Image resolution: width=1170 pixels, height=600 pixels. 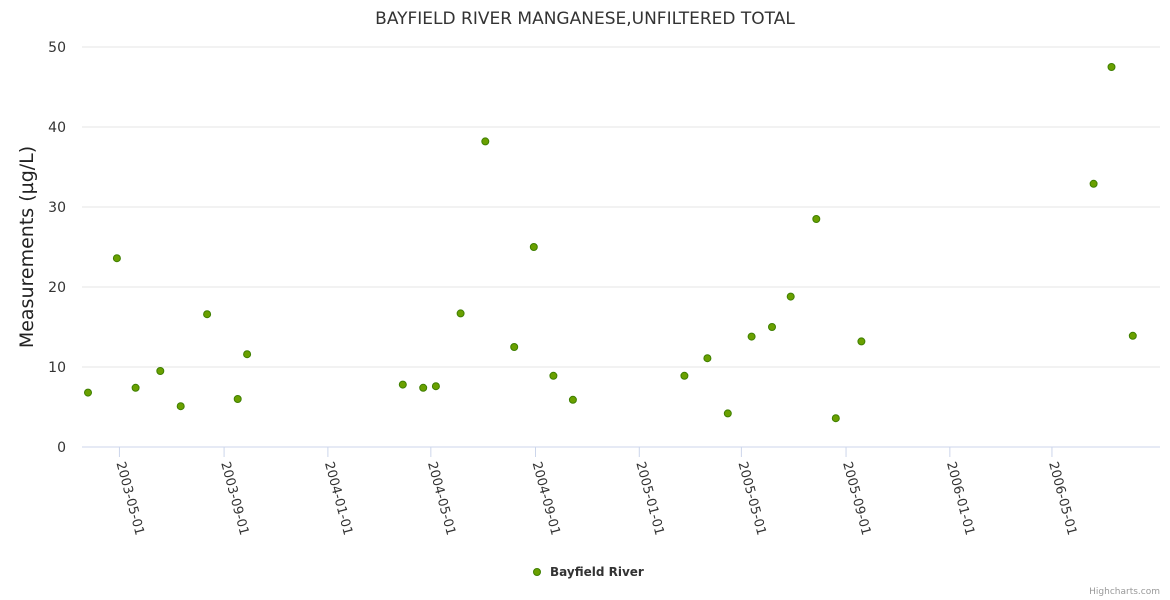 I want to click on y-axis-label: Measurements (µg/L), so click(x=27, y=247).